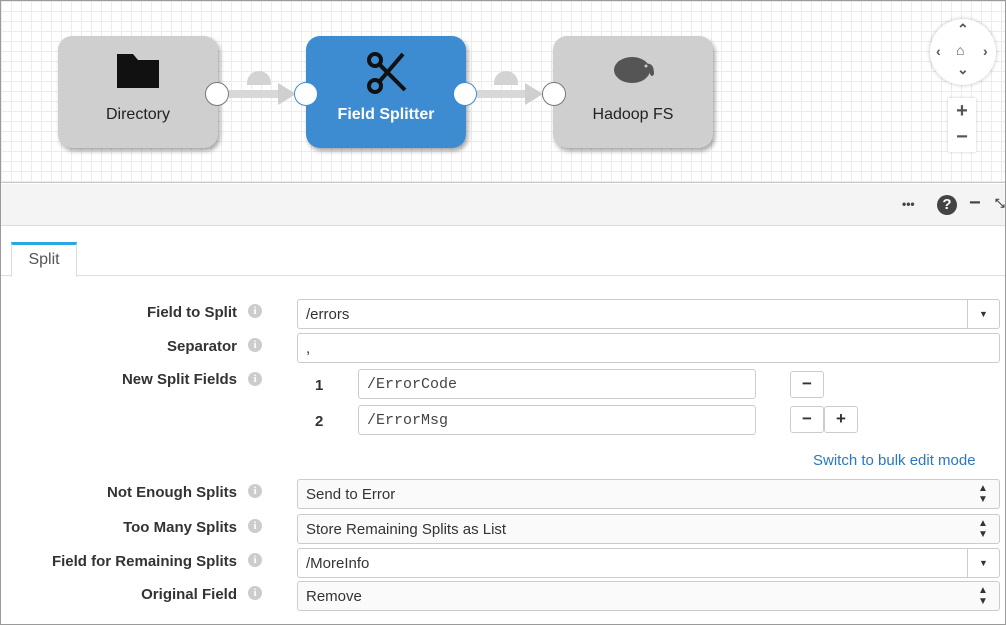 The image size is (1006, 625). Describe the element at coordinates (962, 111) in the screenshot. I see `zoom-in-button: +` at that location.